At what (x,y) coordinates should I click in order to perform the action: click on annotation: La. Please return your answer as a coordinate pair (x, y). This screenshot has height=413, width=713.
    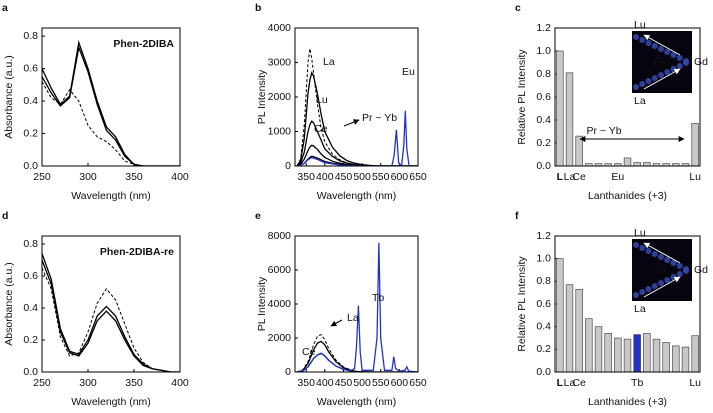
    Looking at the image, I should click on (353, 318).